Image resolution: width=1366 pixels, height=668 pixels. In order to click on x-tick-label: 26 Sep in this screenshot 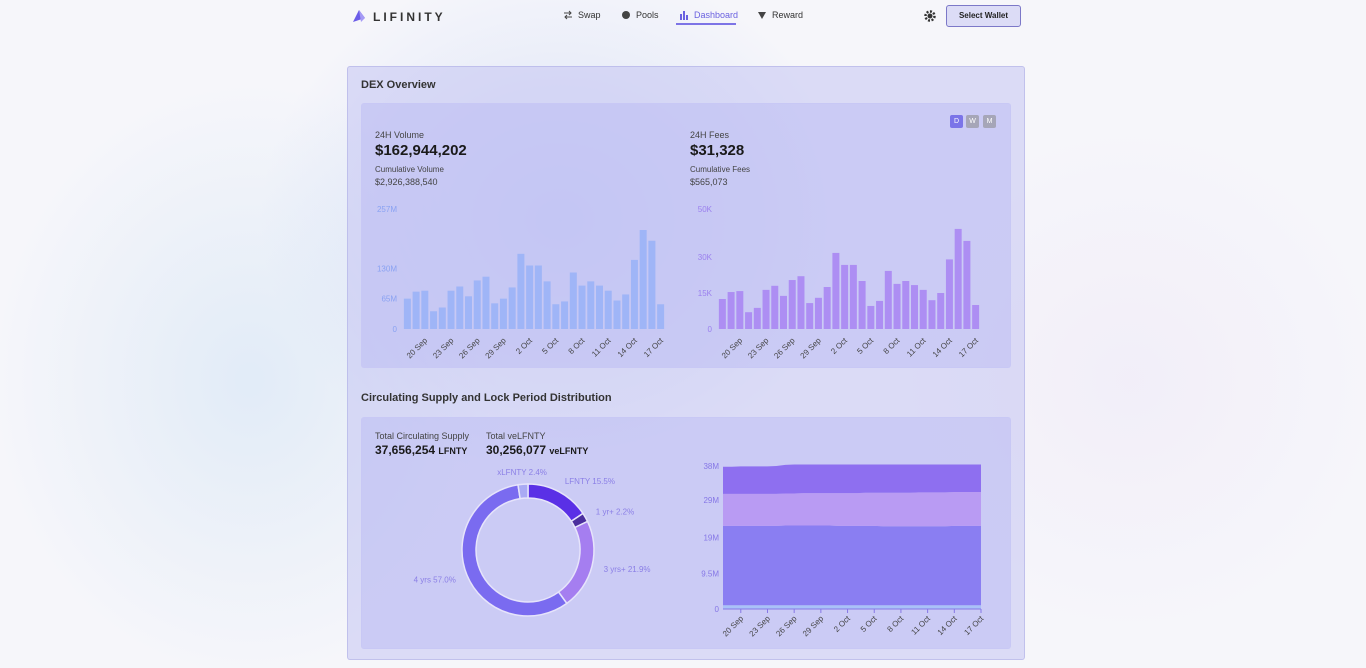, I will do `click(786, 626)`.